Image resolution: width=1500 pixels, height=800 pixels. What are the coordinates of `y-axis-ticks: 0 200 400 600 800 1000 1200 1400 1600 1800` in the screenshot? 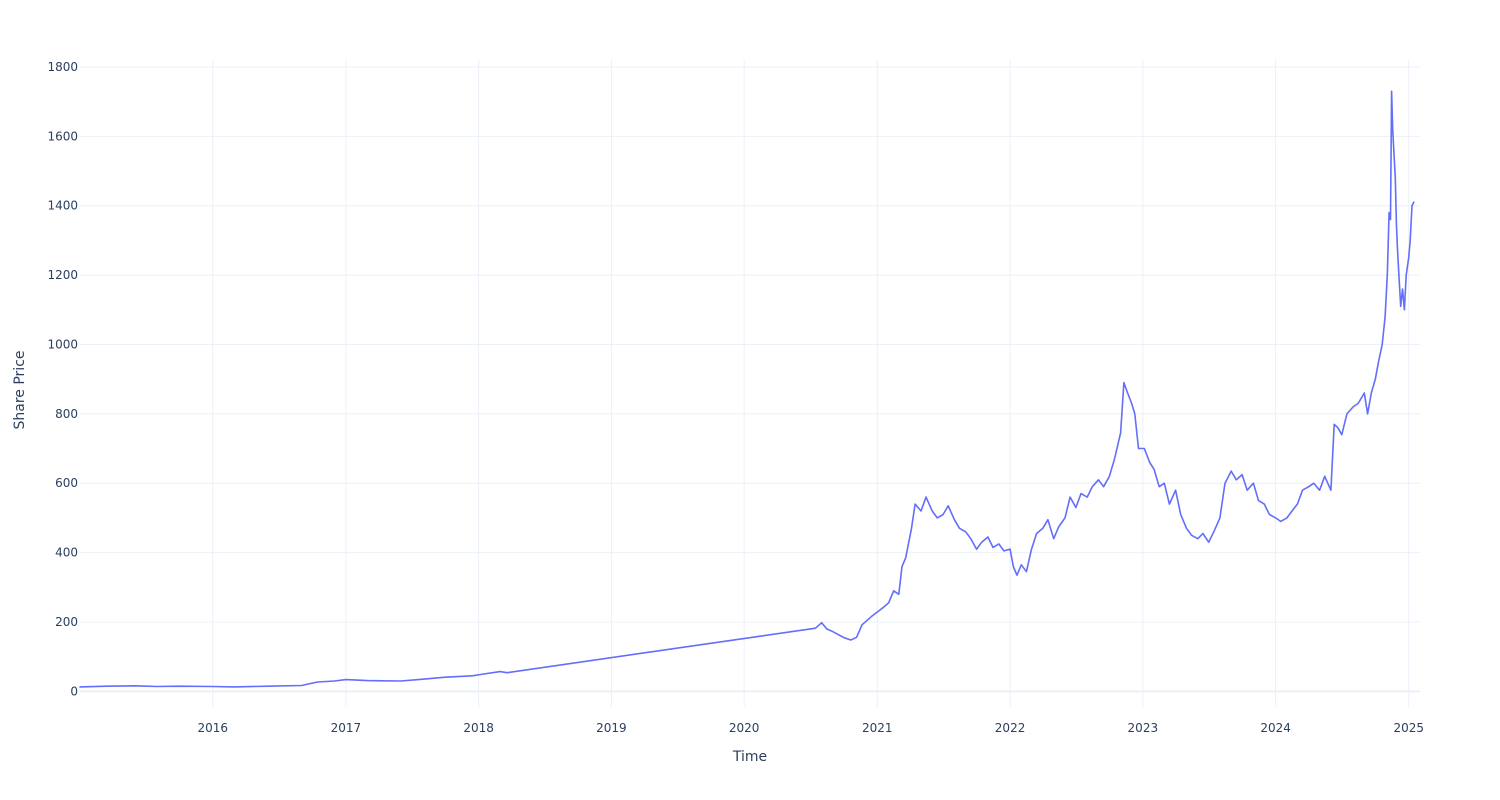 It's located at (62, 379).